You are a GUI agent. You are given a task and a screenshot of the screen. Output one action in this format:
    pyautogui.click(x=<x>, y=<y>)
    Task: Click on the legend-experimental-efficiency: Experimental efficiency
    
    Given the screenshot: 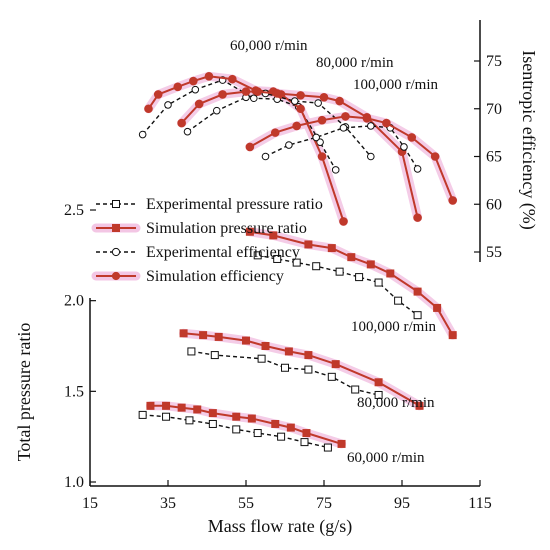 What is the action you would take?
    pyautogui.click(x=198, y=252)
    